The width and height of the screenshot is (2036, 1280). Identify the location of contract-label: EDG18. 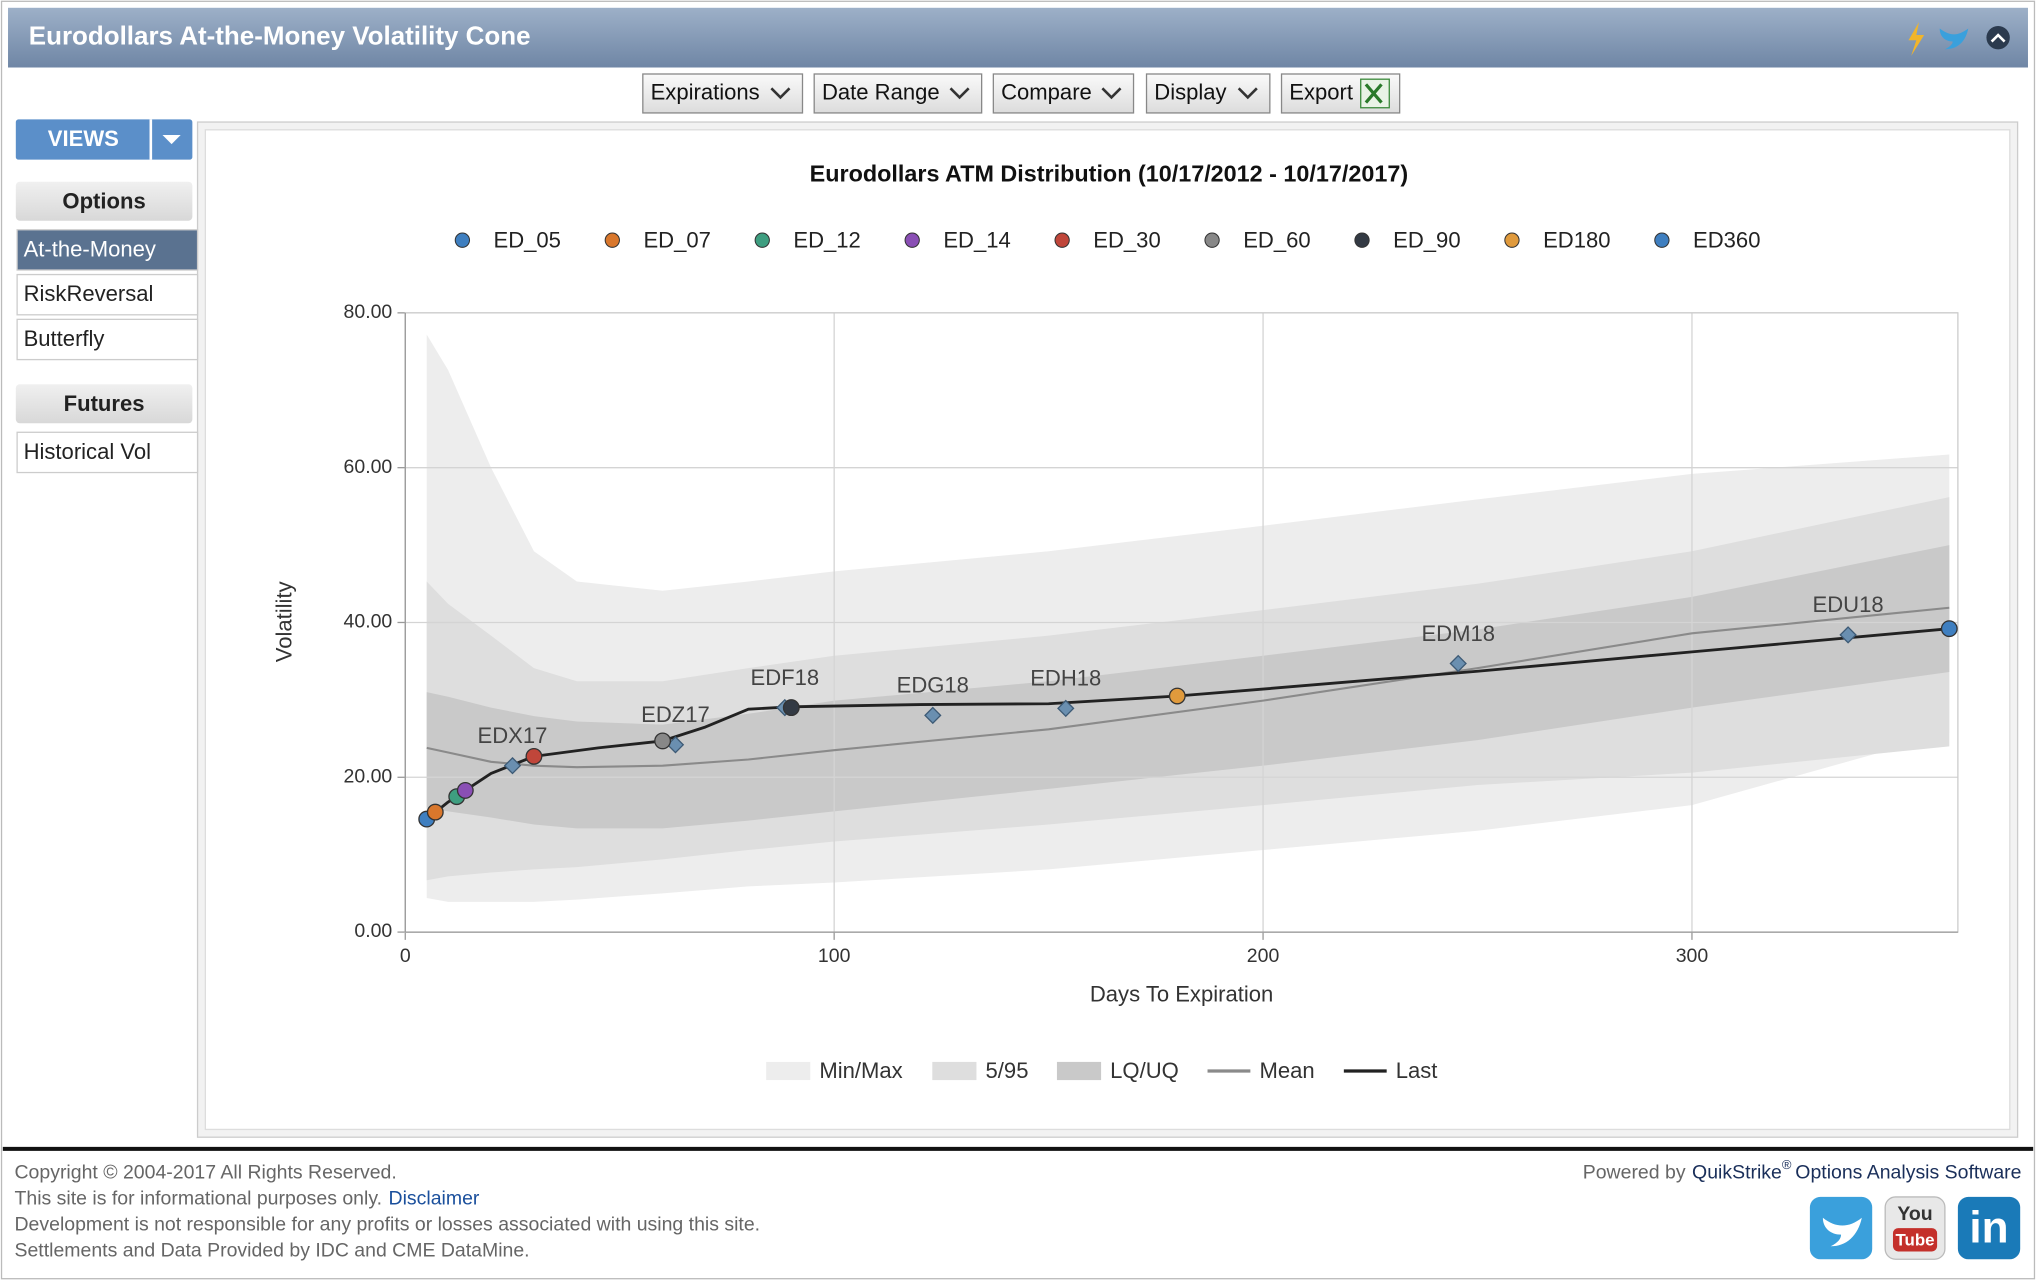
(933, 685).